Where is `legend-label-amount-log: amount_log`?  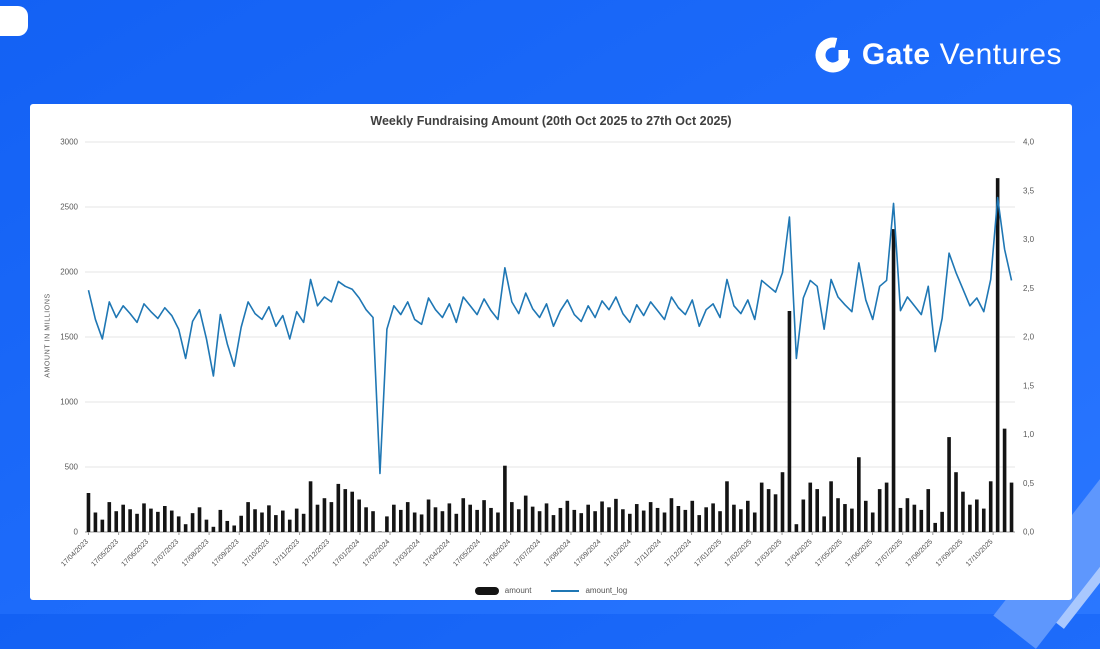
legend-label-amount-log: amount_log is located at coordinates (606, 590).